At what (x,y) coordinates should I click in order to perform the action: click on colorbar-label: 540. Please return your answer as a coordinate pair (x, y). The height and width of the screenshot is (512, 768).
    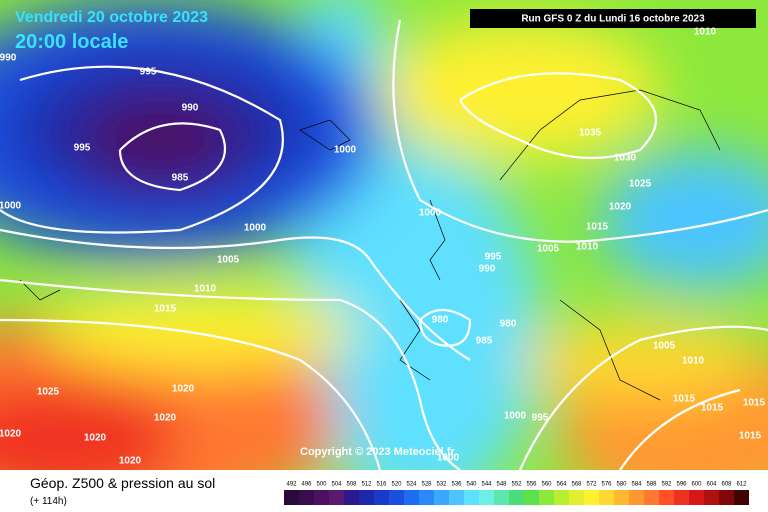
    Looking at the image, I should click on (471, 485).